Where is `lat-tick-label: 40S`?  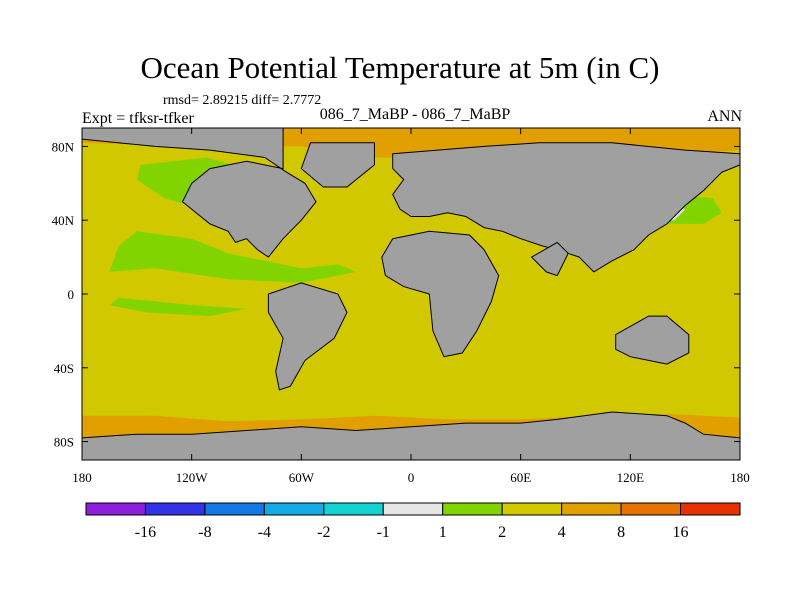 lat-tick-label: 40S is located at coordinates (64, 368).